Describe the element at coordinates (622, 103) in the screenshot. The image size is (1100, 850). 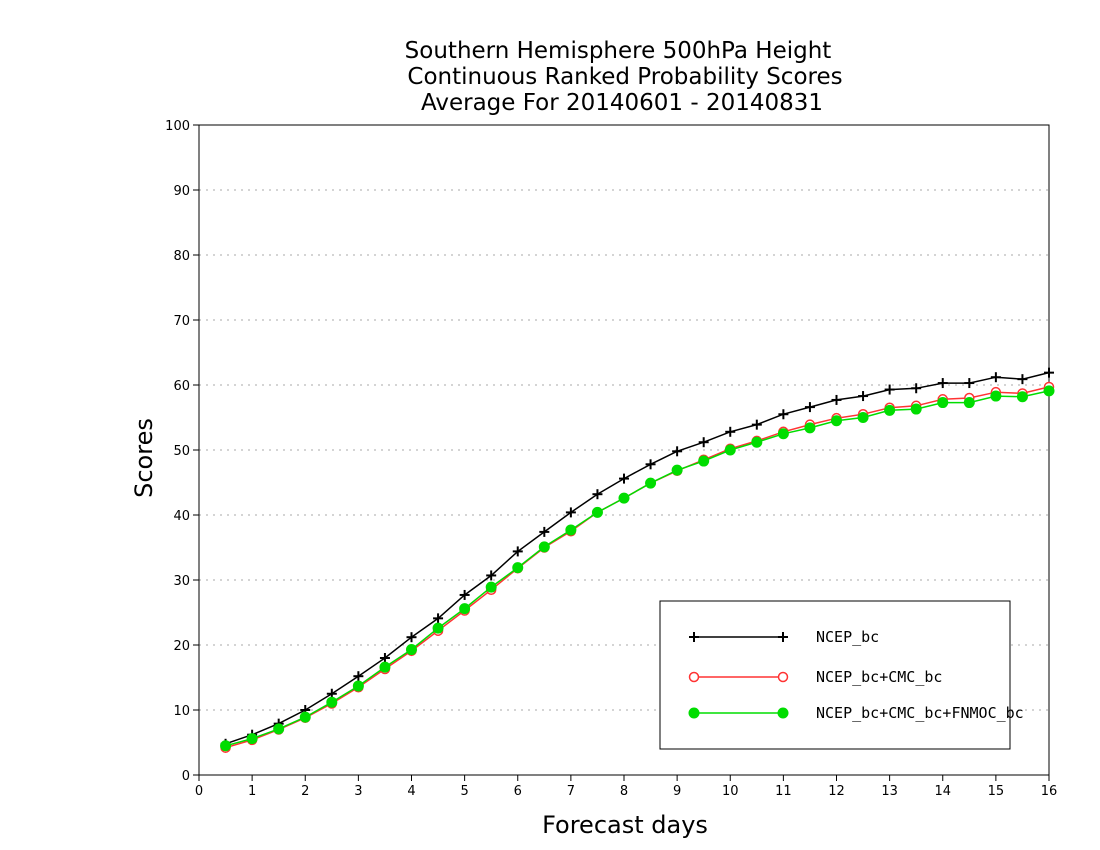
I see `chart-title-line-3: Average For 20140601 - 20140831` at that location.